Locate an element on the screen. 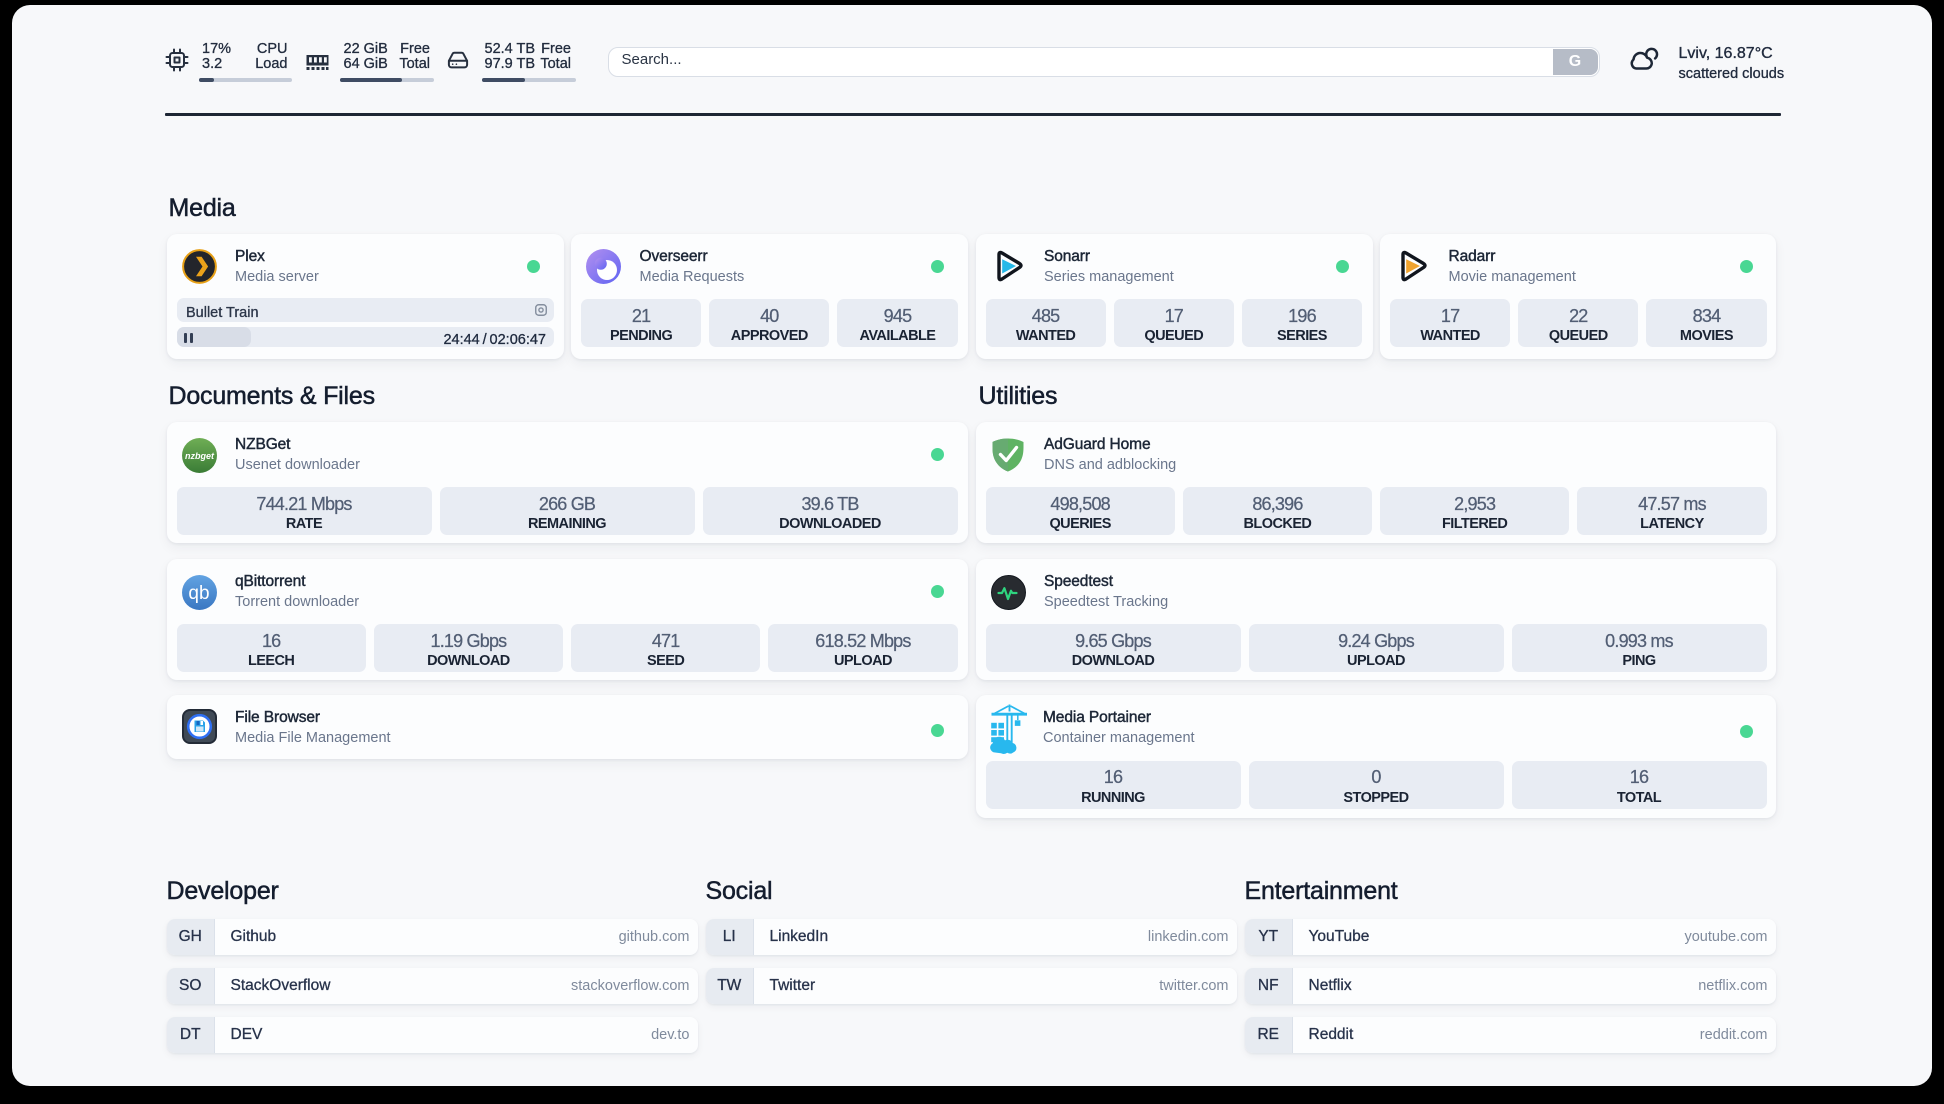  svg-text: qb is located at coordinates (198, 593).